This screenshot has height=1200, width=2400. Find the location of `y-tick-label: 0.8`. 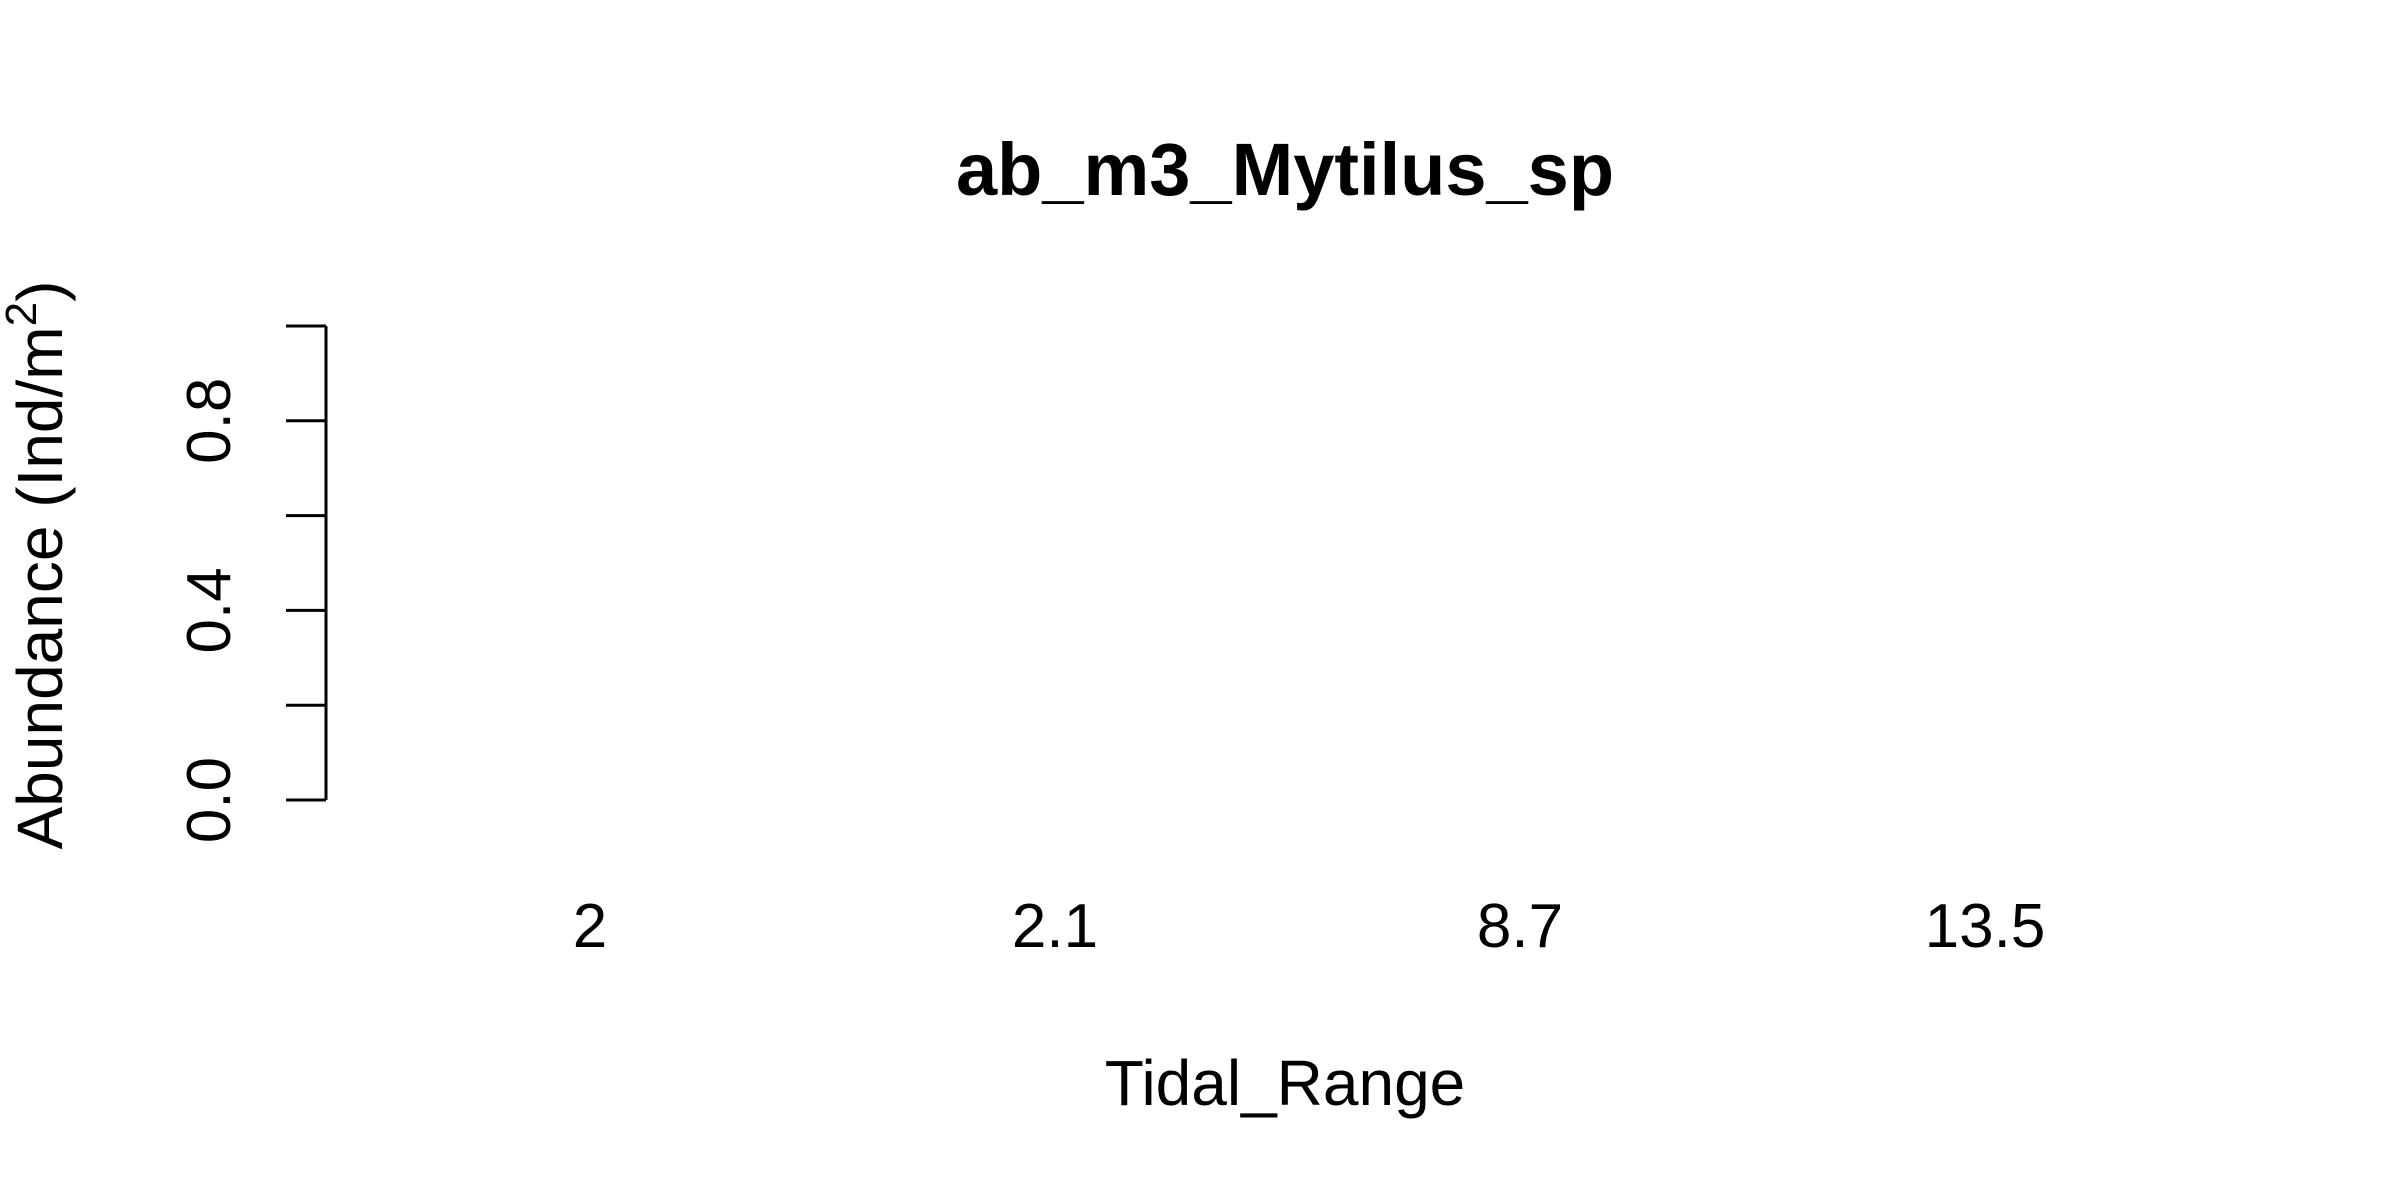

y-tick-label: 0.8 is located at coordinates (209, 421).